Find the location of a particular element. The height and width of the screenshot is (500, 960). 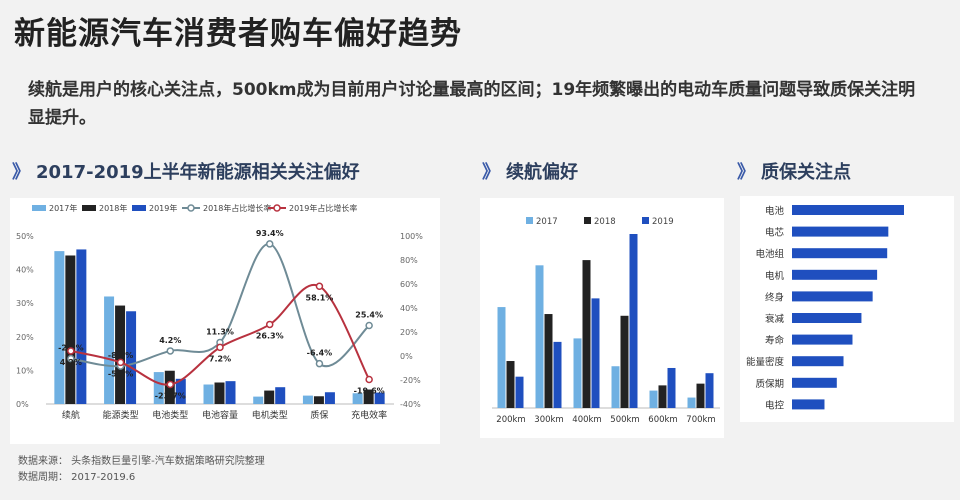

data-label: 93.4% is located at coordinates (270, 233).